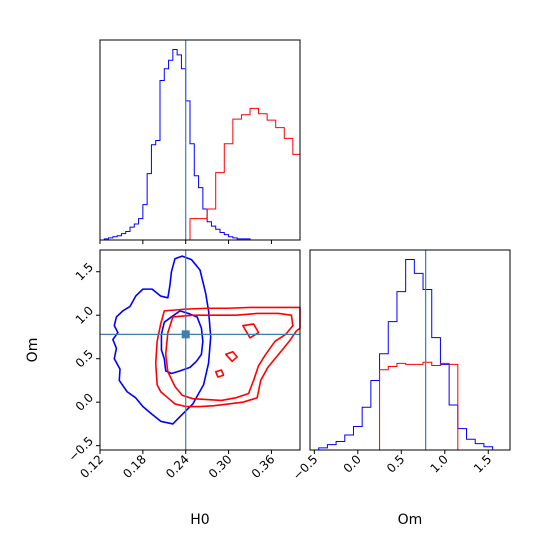 The width and height of the screenshot is (550, 550). What do you see at coordinates (199, 520) in the screenshot?
I see `x-axis-label-h0: H0` at bounding box center [199, 520].